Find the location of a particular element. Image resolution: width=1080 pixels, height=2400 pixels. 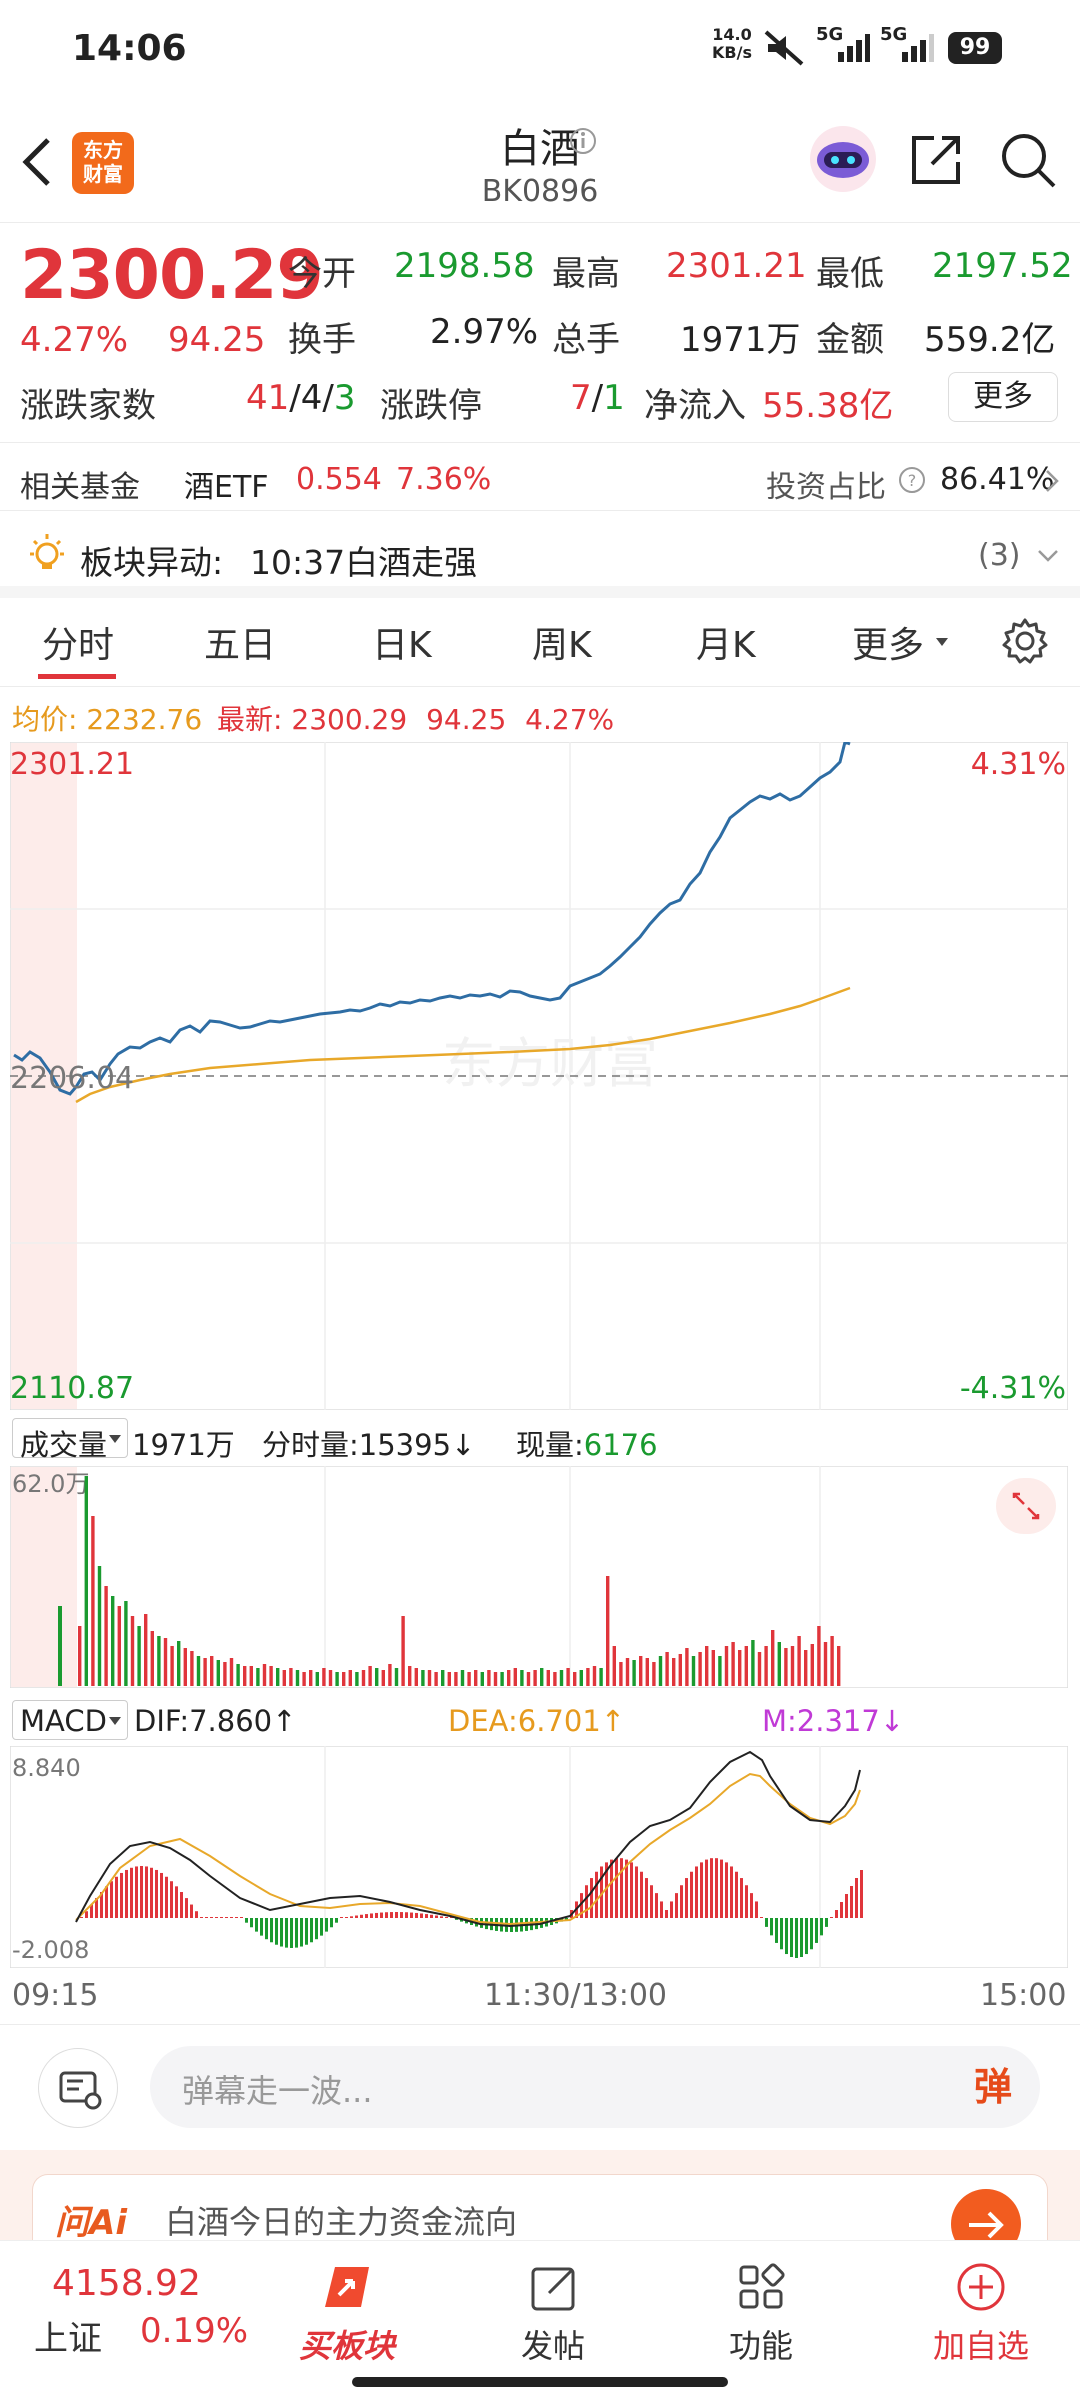

high-label: 最高 is located at coordinates (586, 274).